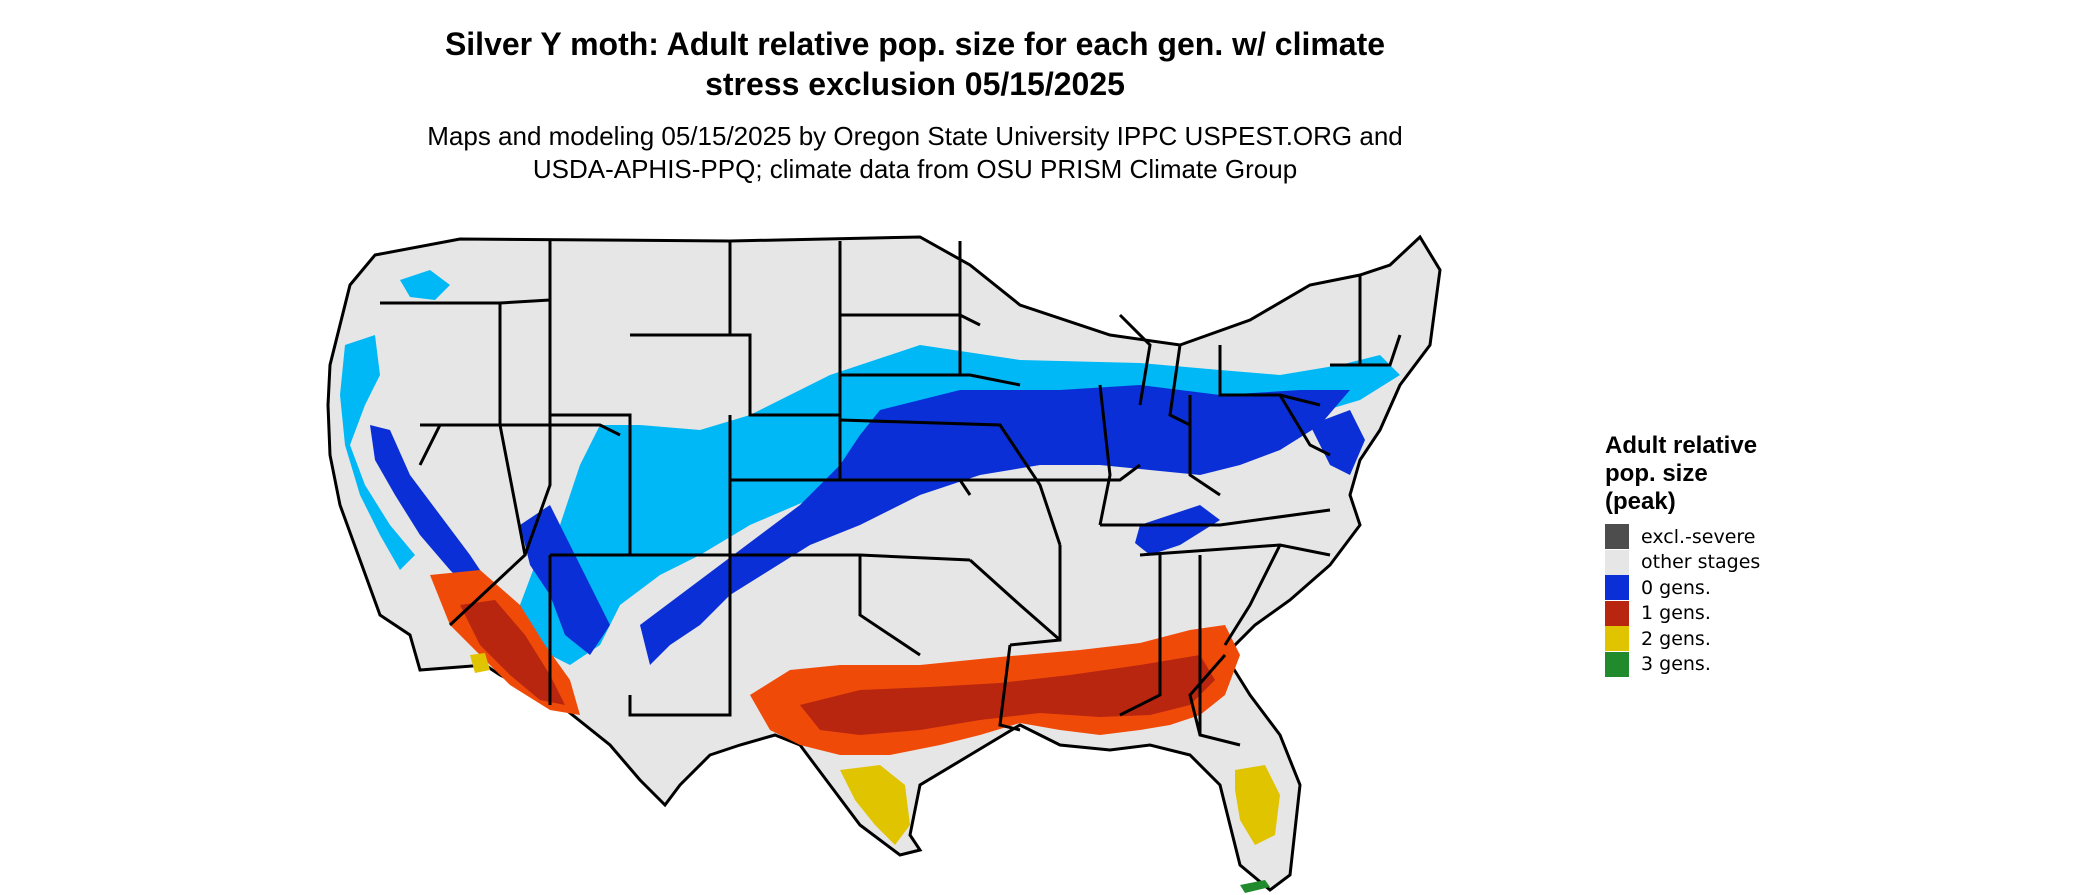 The width and height of the screenshot is (2100, 895). I want to click on red-southwest-desert-core, so click(512, 652).